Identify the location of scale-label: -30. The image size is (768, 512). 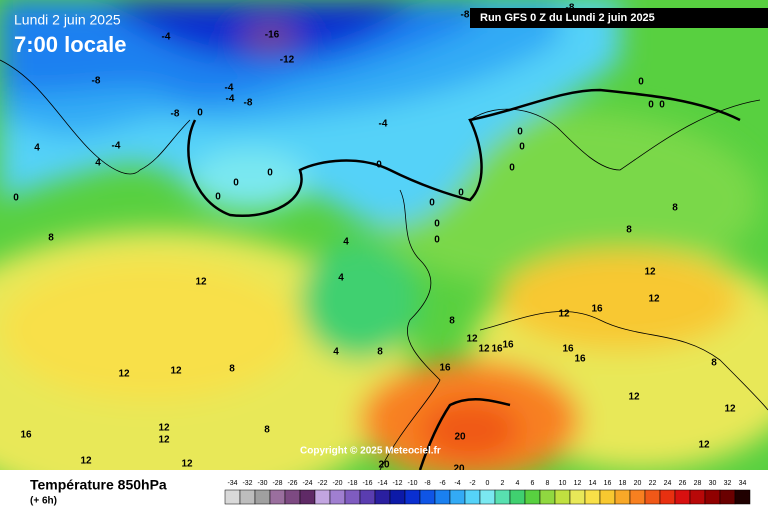
(262, 483).